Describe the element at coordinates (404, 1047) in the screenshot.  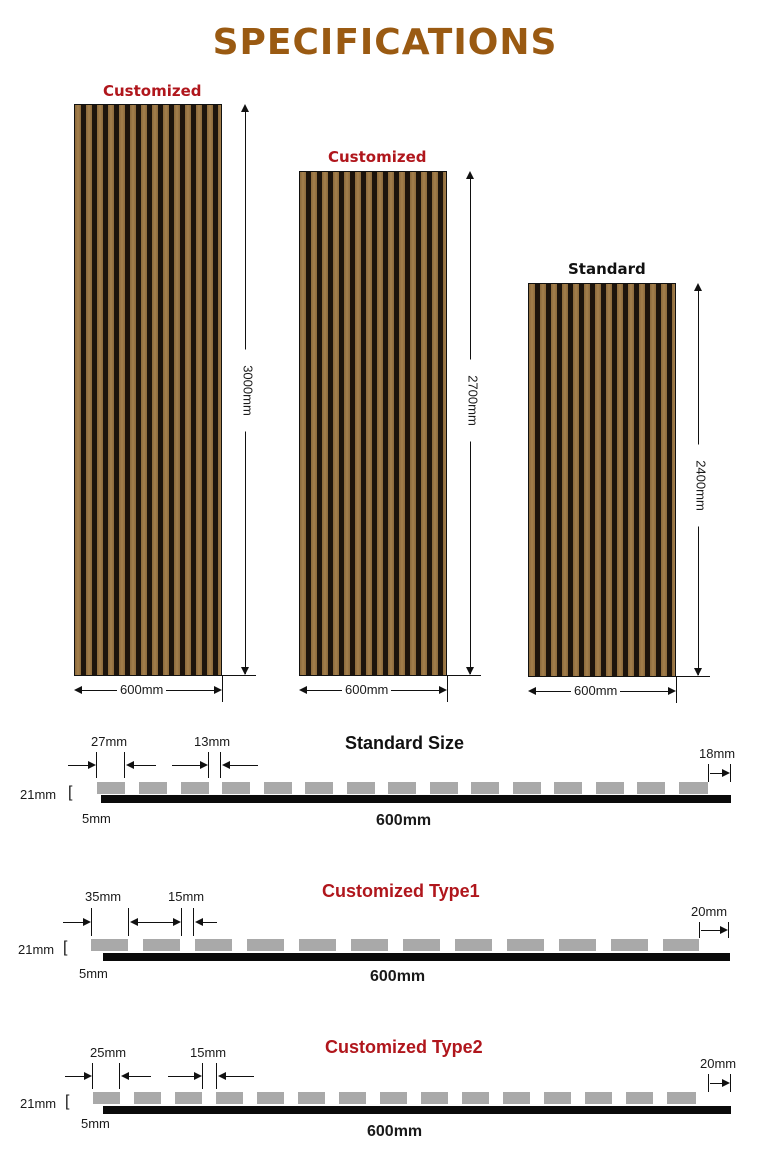
I see `section-title: Customized Type2` at that location.